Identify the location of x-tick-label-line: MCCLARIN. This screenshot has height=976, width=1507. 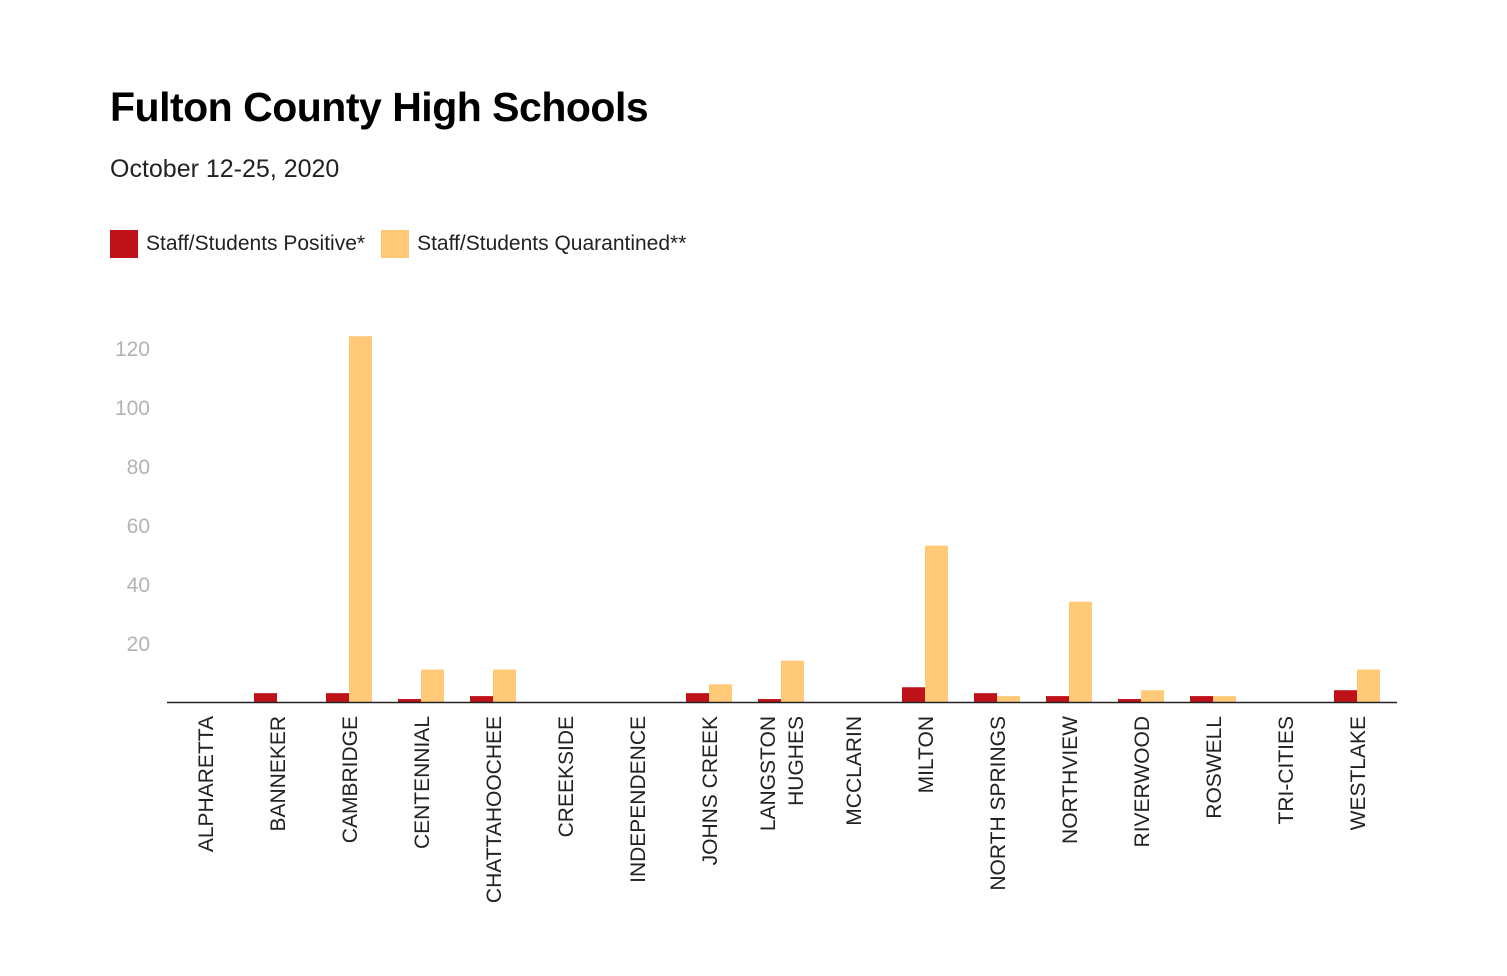
(854, 771).